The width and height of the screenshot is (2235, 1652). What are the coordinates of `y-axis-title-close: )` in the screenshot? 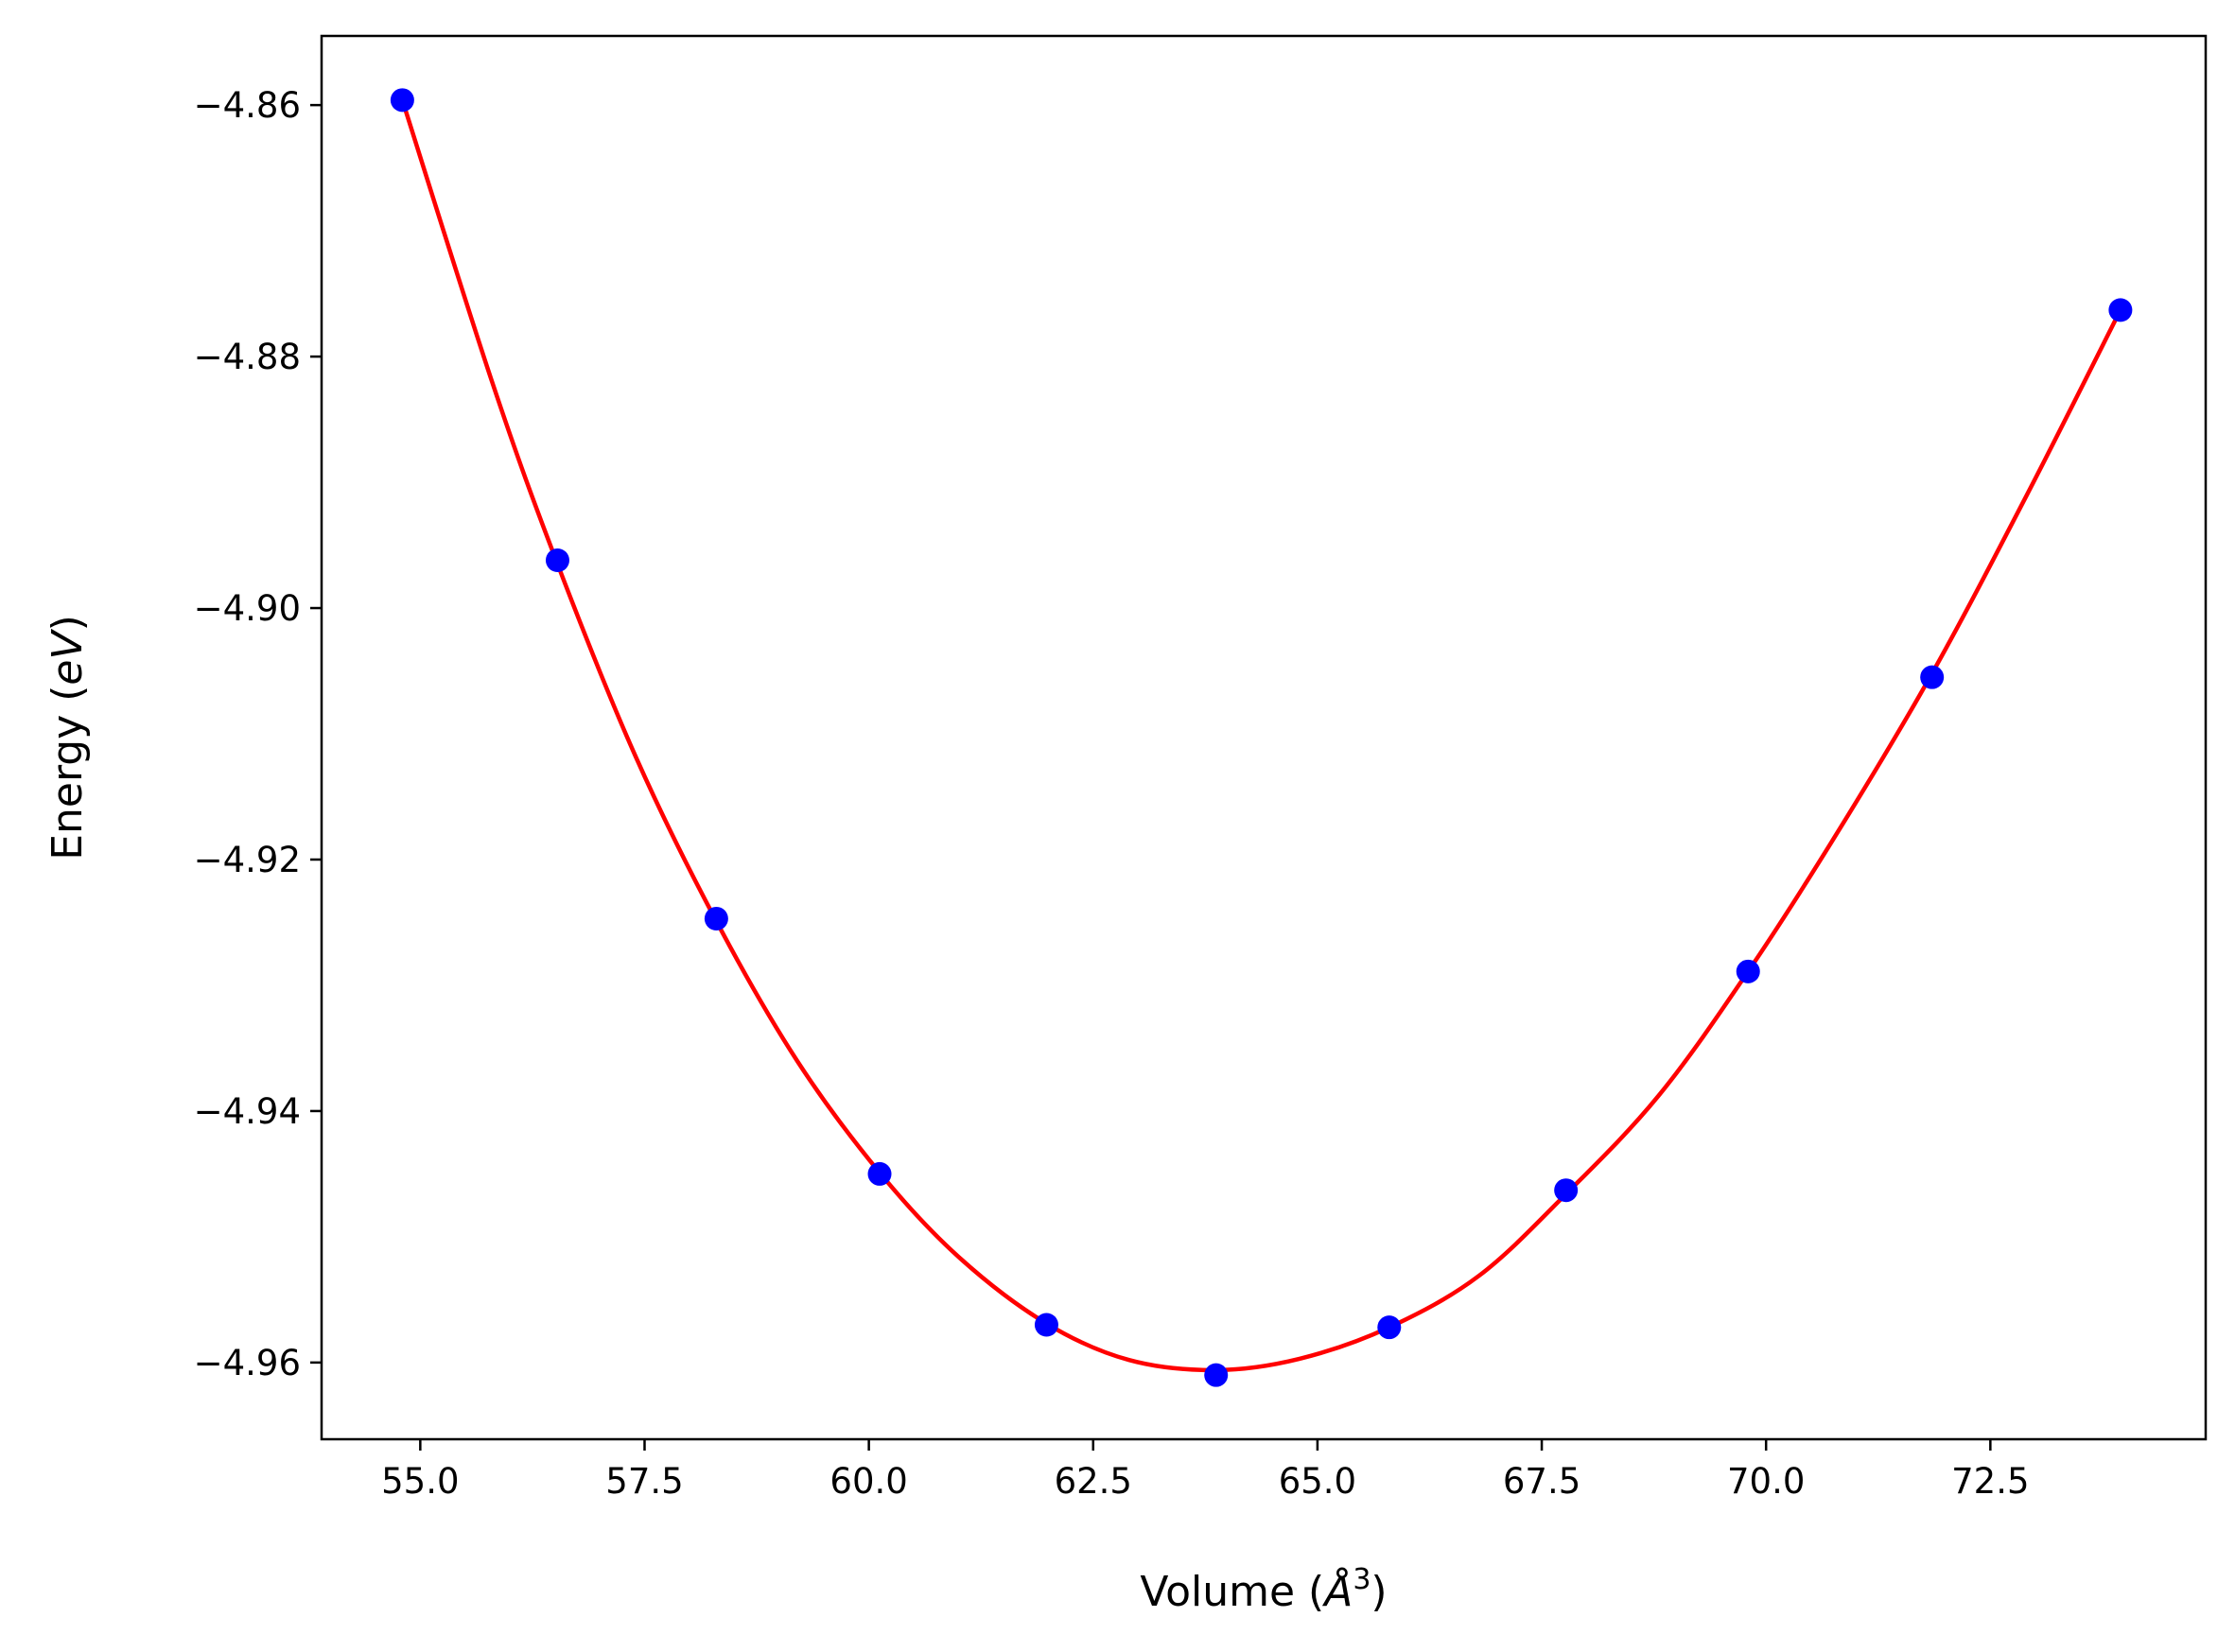 It's located at (68, 623).